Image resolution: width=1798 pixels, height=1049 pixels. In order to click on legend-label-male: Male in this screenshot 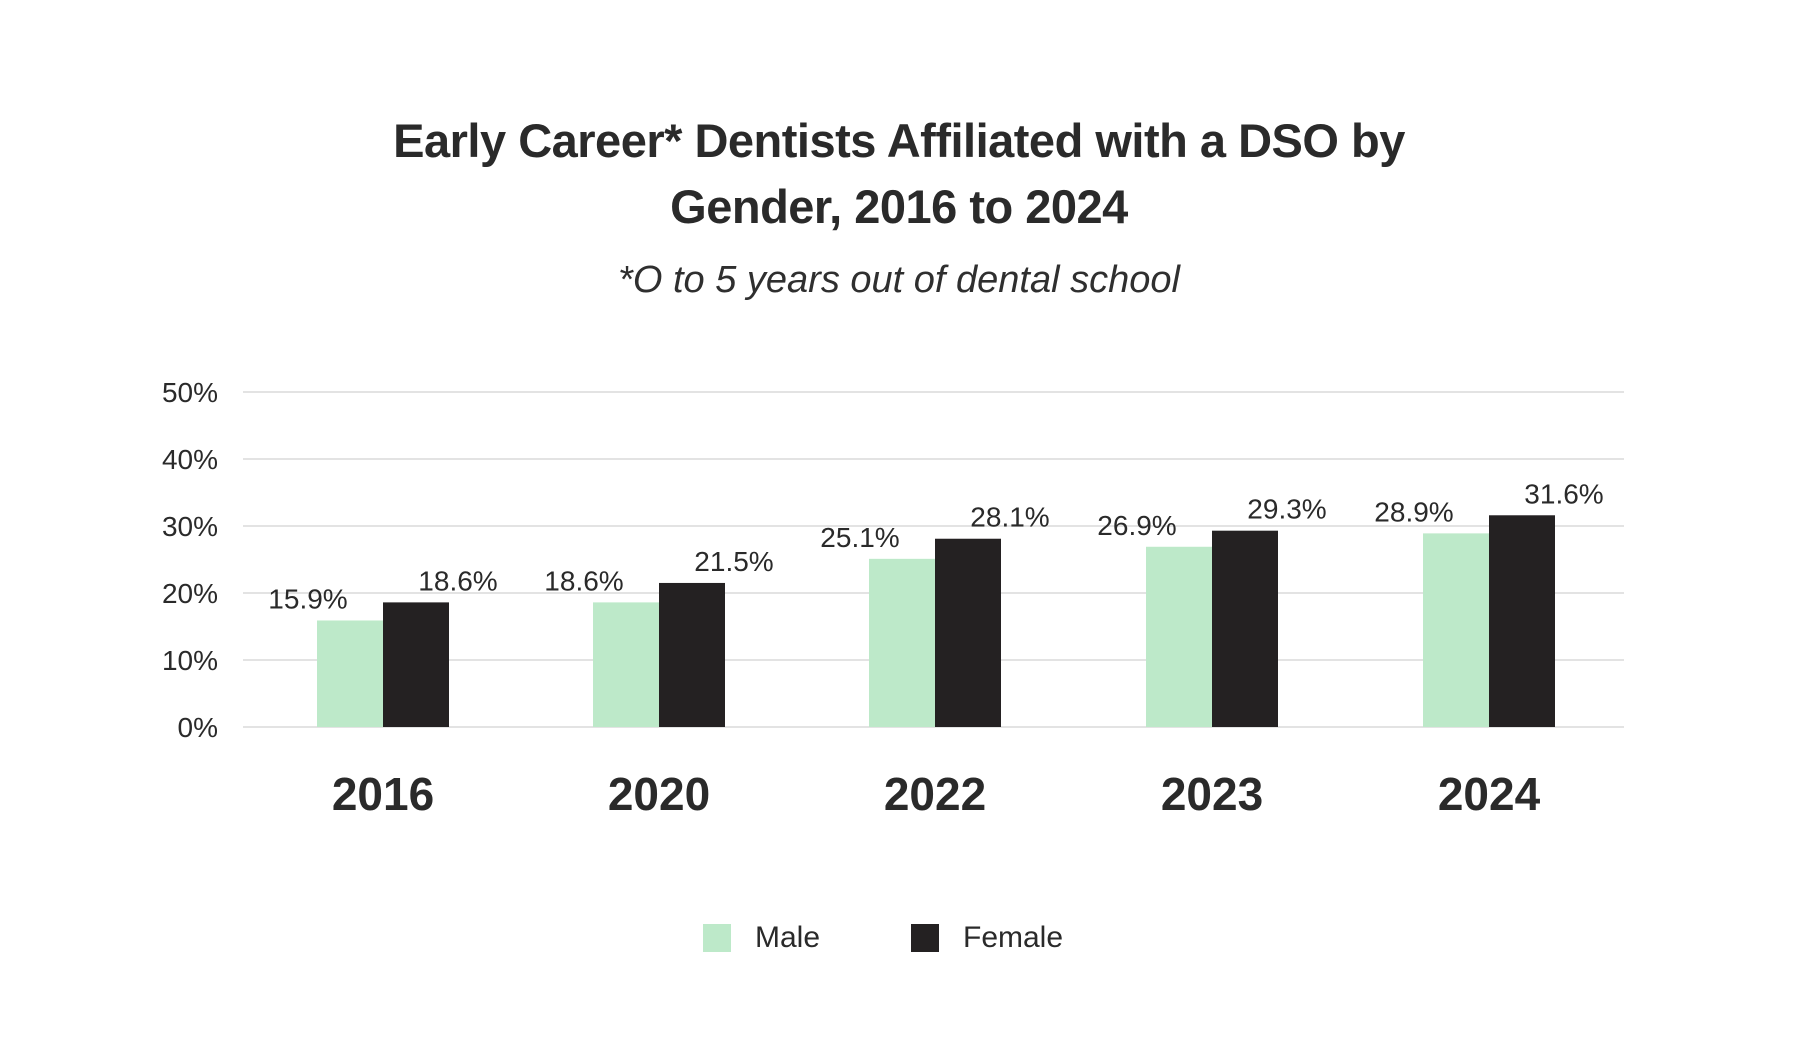, I will do `click(788, 937)`.